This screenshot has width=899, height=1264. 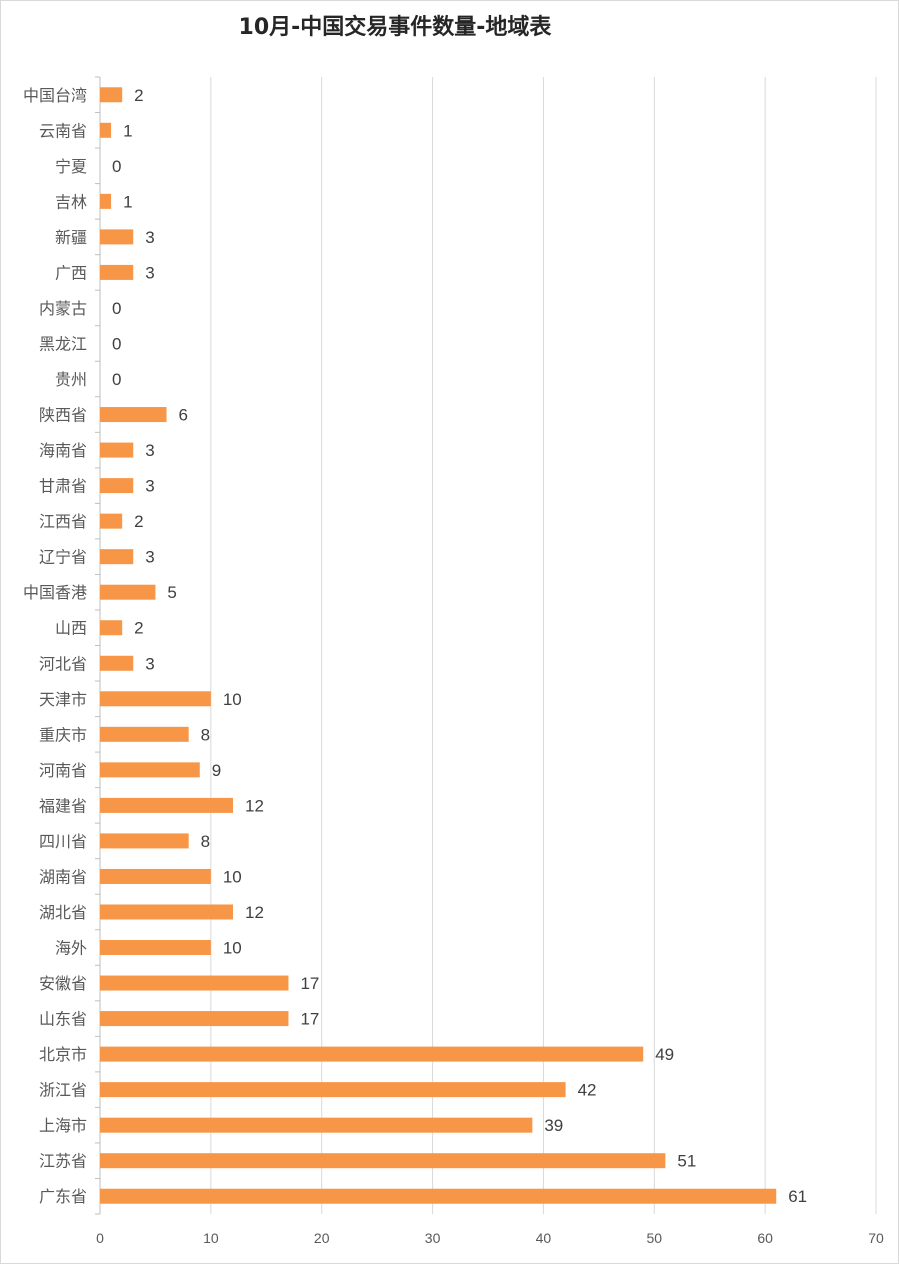 I want to click on category-label: 福建省, so click(x=63, y=805).